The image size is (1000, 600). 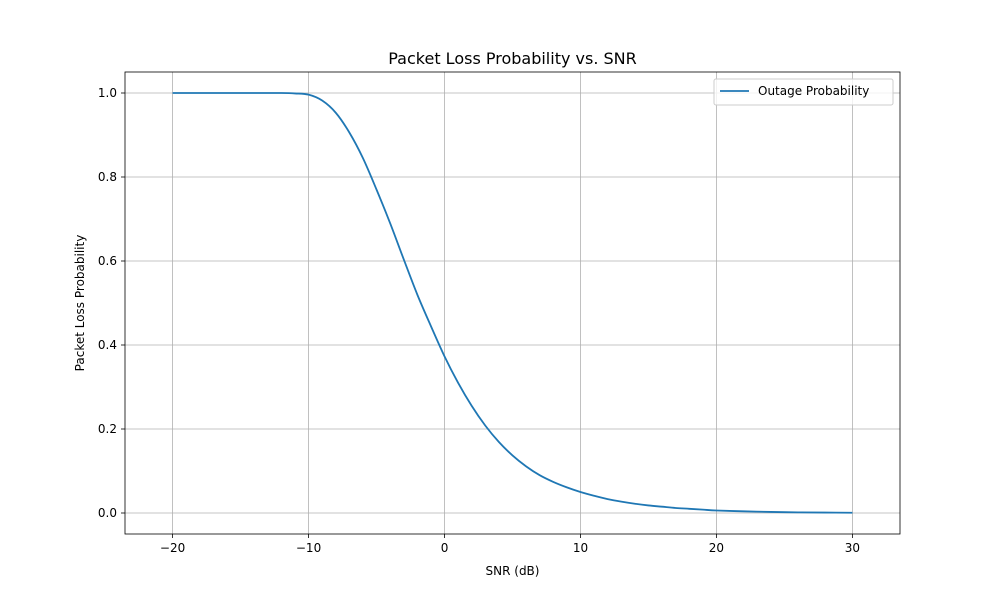 What do you see at coordinates (107, 93) in the screenshot?
I see `y-tick-label: 1.0` at bounding box center [107, 93].